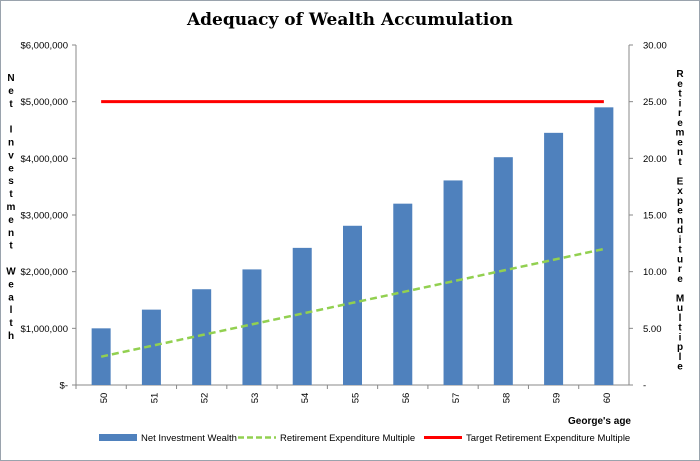  Describe the element at coordinates (356, 398) in the screenshot. I see `x-tick-label: 55` at that location.